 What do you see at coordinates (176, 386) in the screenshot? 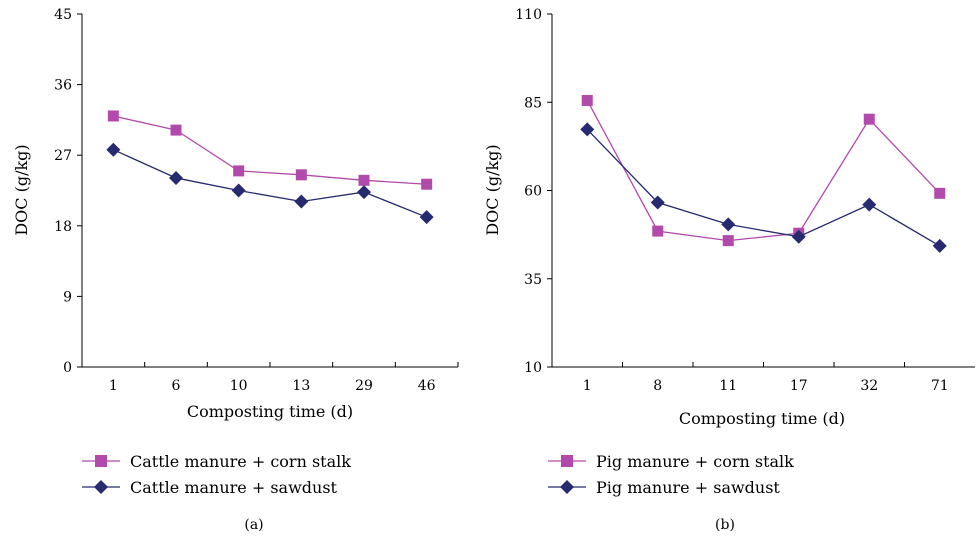
I see `x-tick-label: 6` at bounding box center [176, 386].